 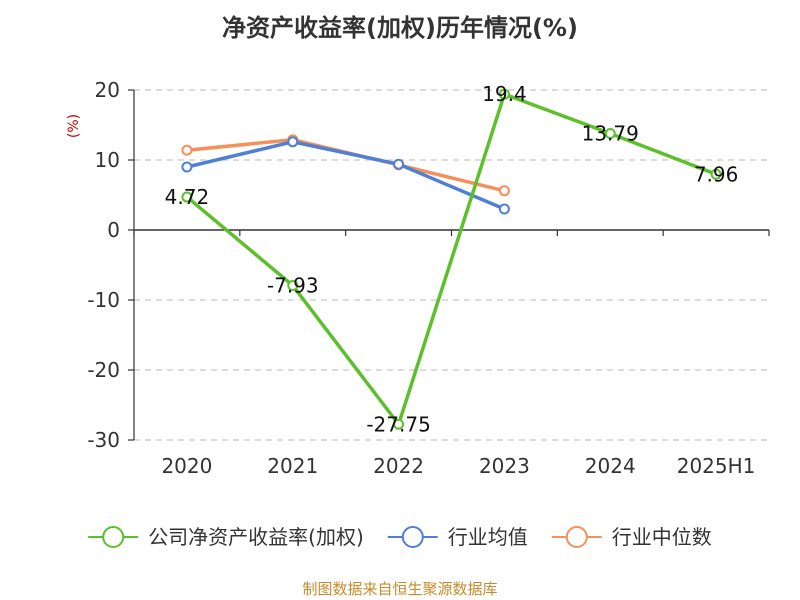 I want to click on y-tick-label: 20, so click(x=107, y=90).